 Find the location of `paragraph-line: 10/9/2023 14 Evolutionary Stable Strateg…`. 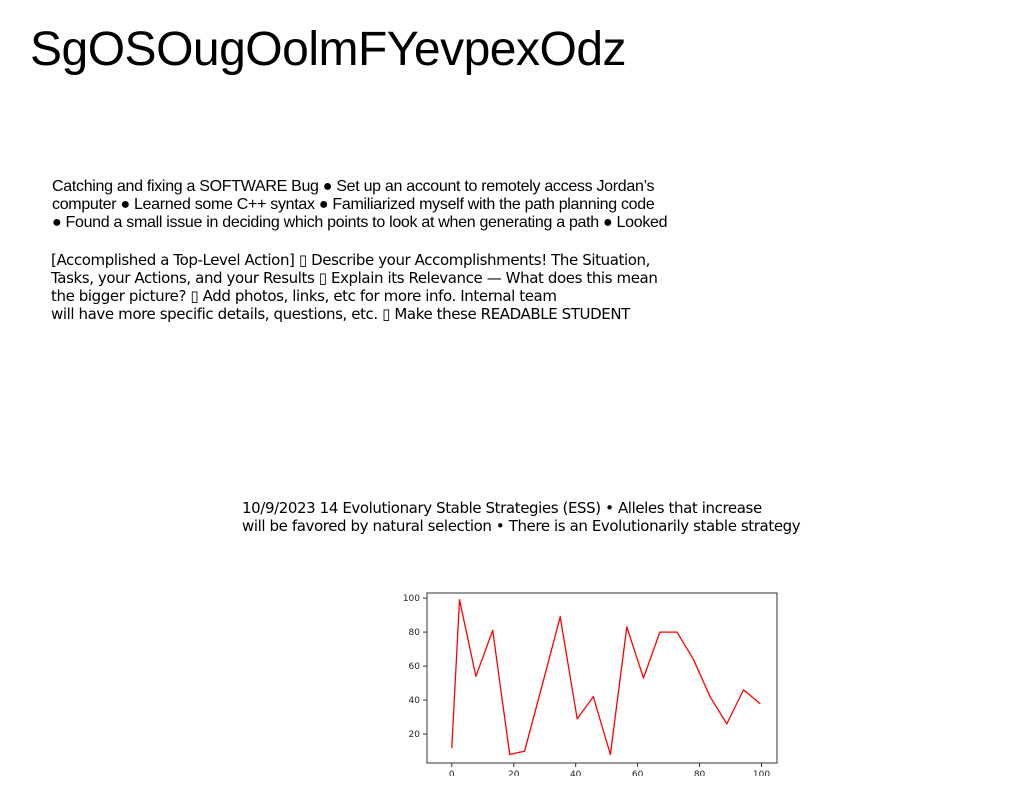

paragraph-line: 10/9/2023 14 Evolutionary Stable Strateg… is located at coordinates (502, 508).